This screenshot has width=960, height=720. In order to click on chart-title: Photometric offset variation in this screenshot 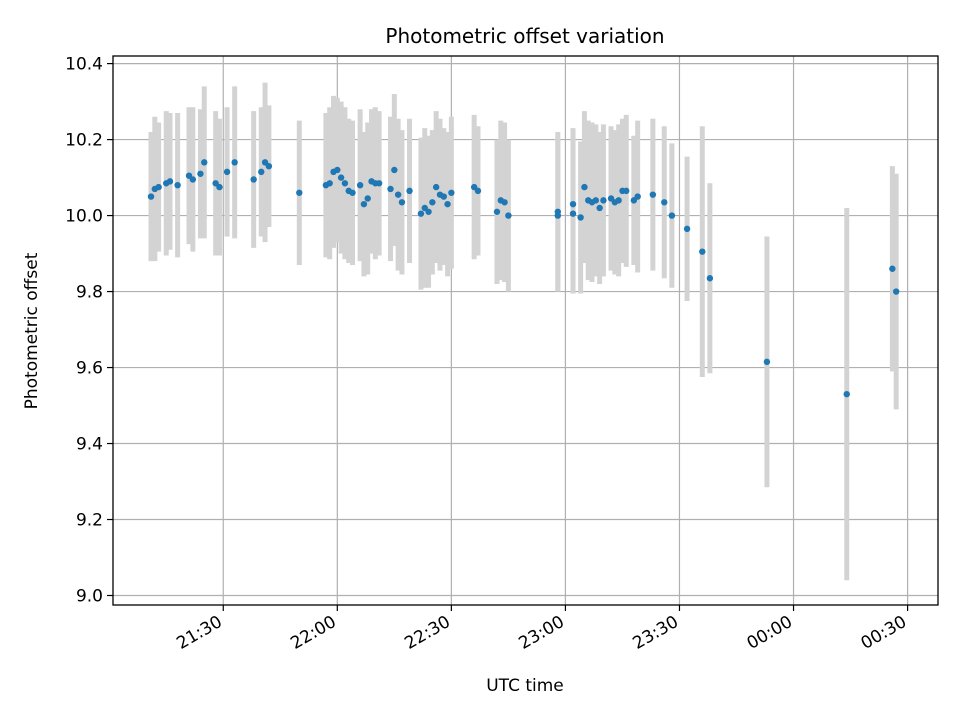, I will do `click(524, 36)`.